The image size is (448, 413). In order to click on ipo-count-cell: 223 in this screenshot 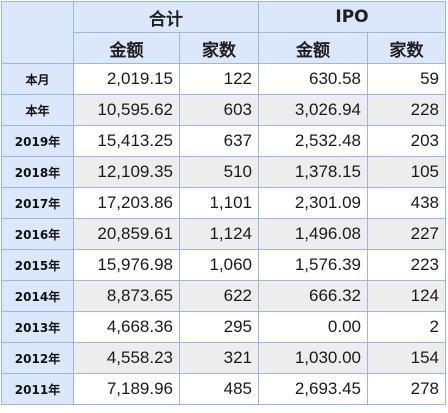, I will do `click(406, 265)`.